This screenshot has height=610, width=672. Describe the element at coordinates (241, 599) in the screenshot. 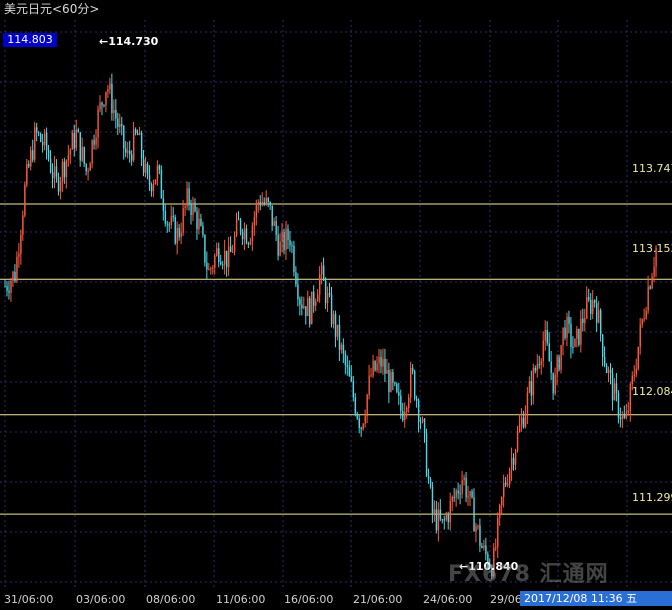

I see `x-tick-label: 11/06:00` at that location.